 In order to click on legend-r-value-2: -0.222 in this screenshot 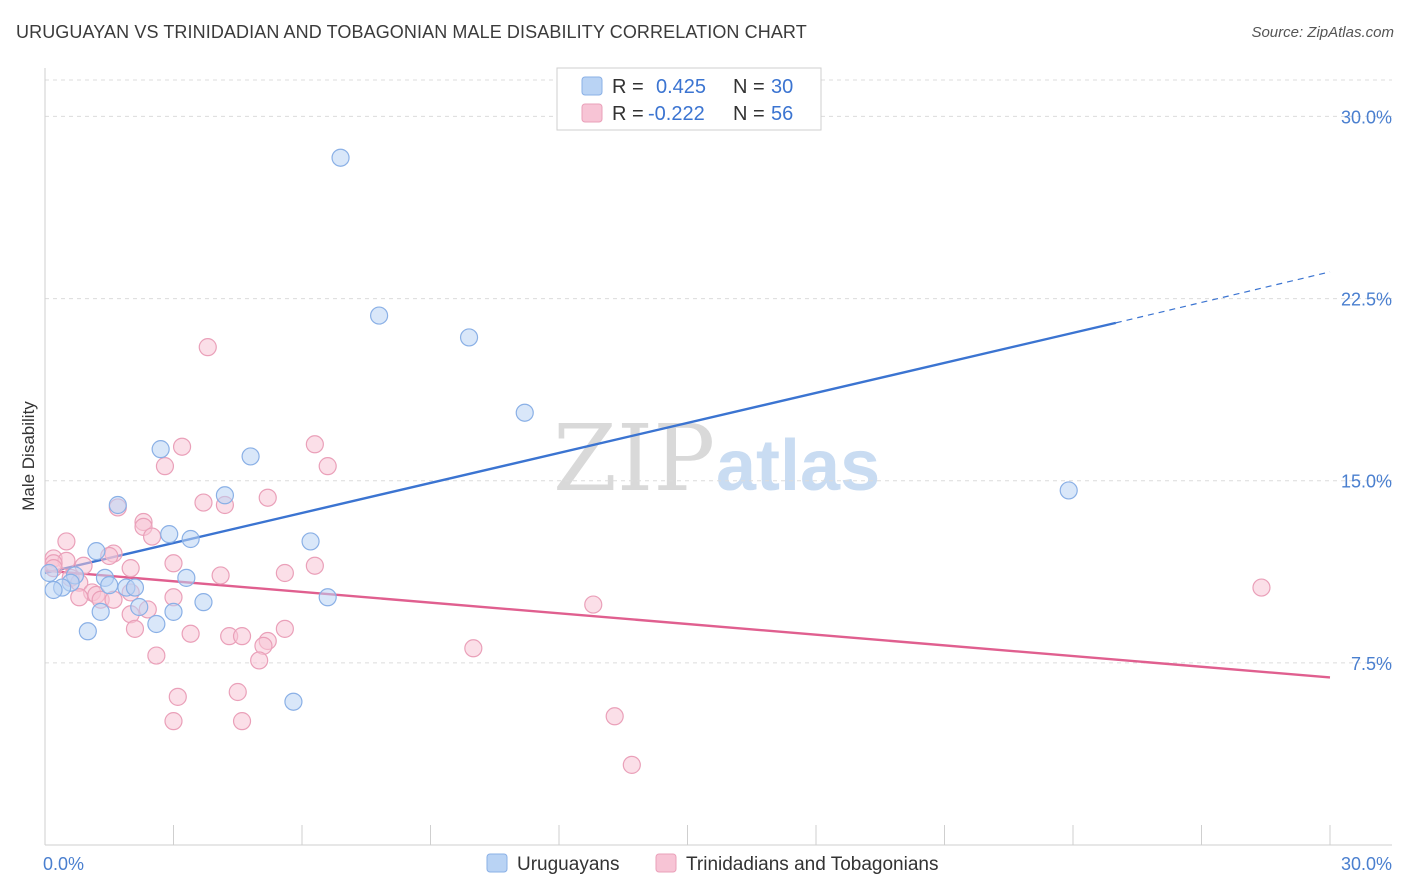, I will do `click(676, 114)`.